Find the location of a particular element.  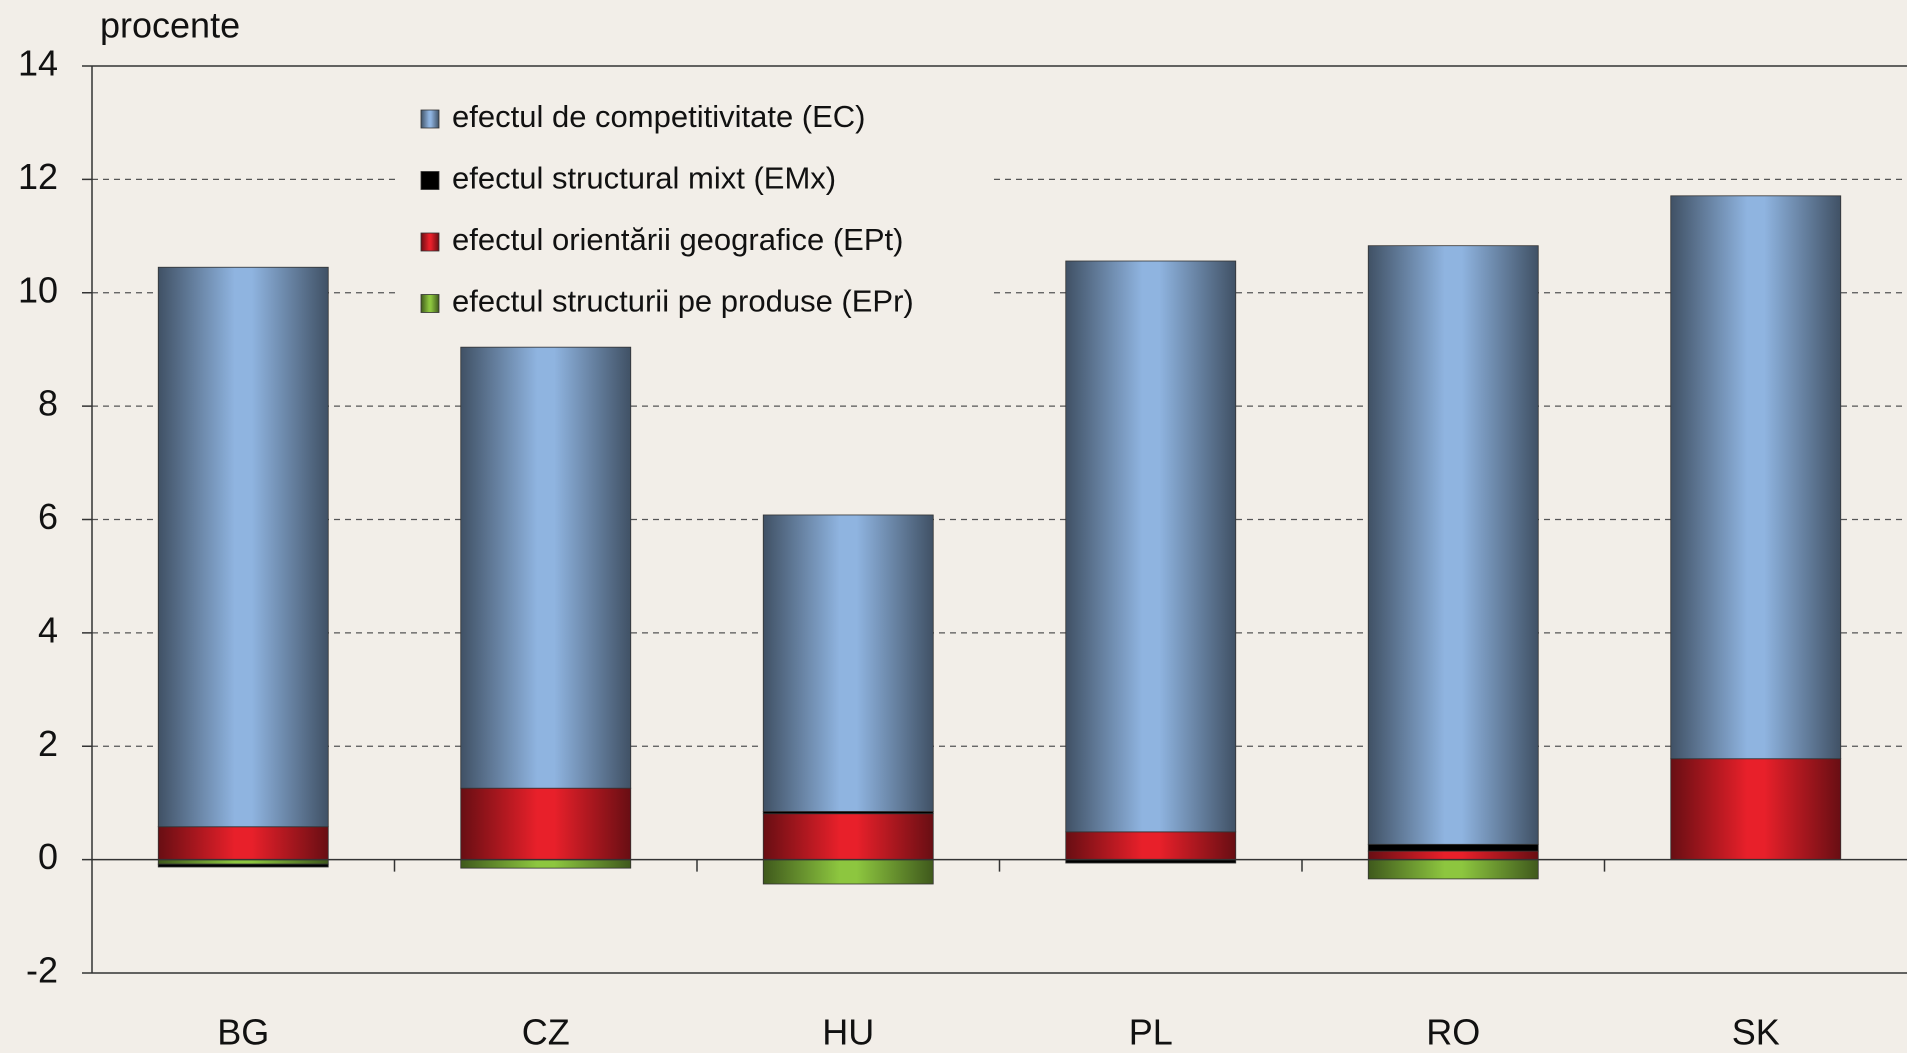

y-tick-label: 14 is located at coordinates (38, 63).